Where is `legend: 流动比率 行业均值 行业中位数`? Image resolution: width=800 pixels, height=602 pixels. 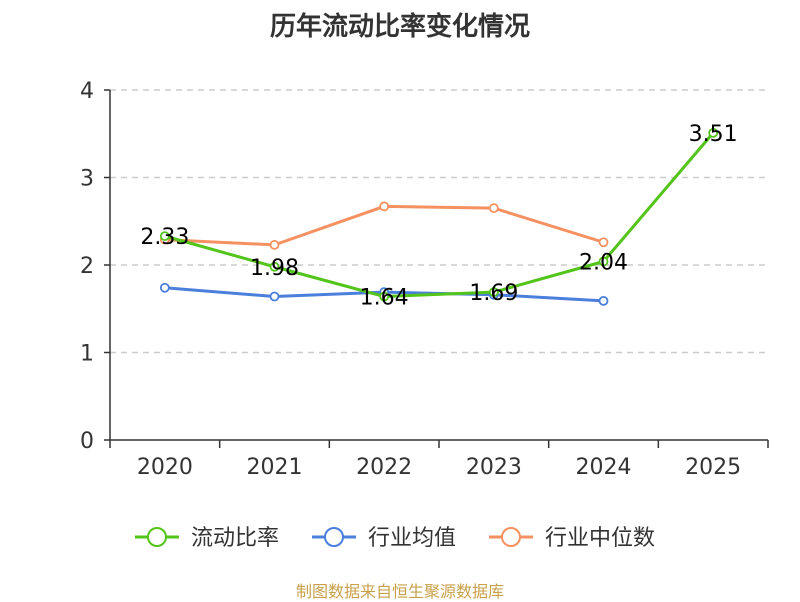
legend: 流动比率 行业均值 行业中位数 is located at coordinates (395, 538).